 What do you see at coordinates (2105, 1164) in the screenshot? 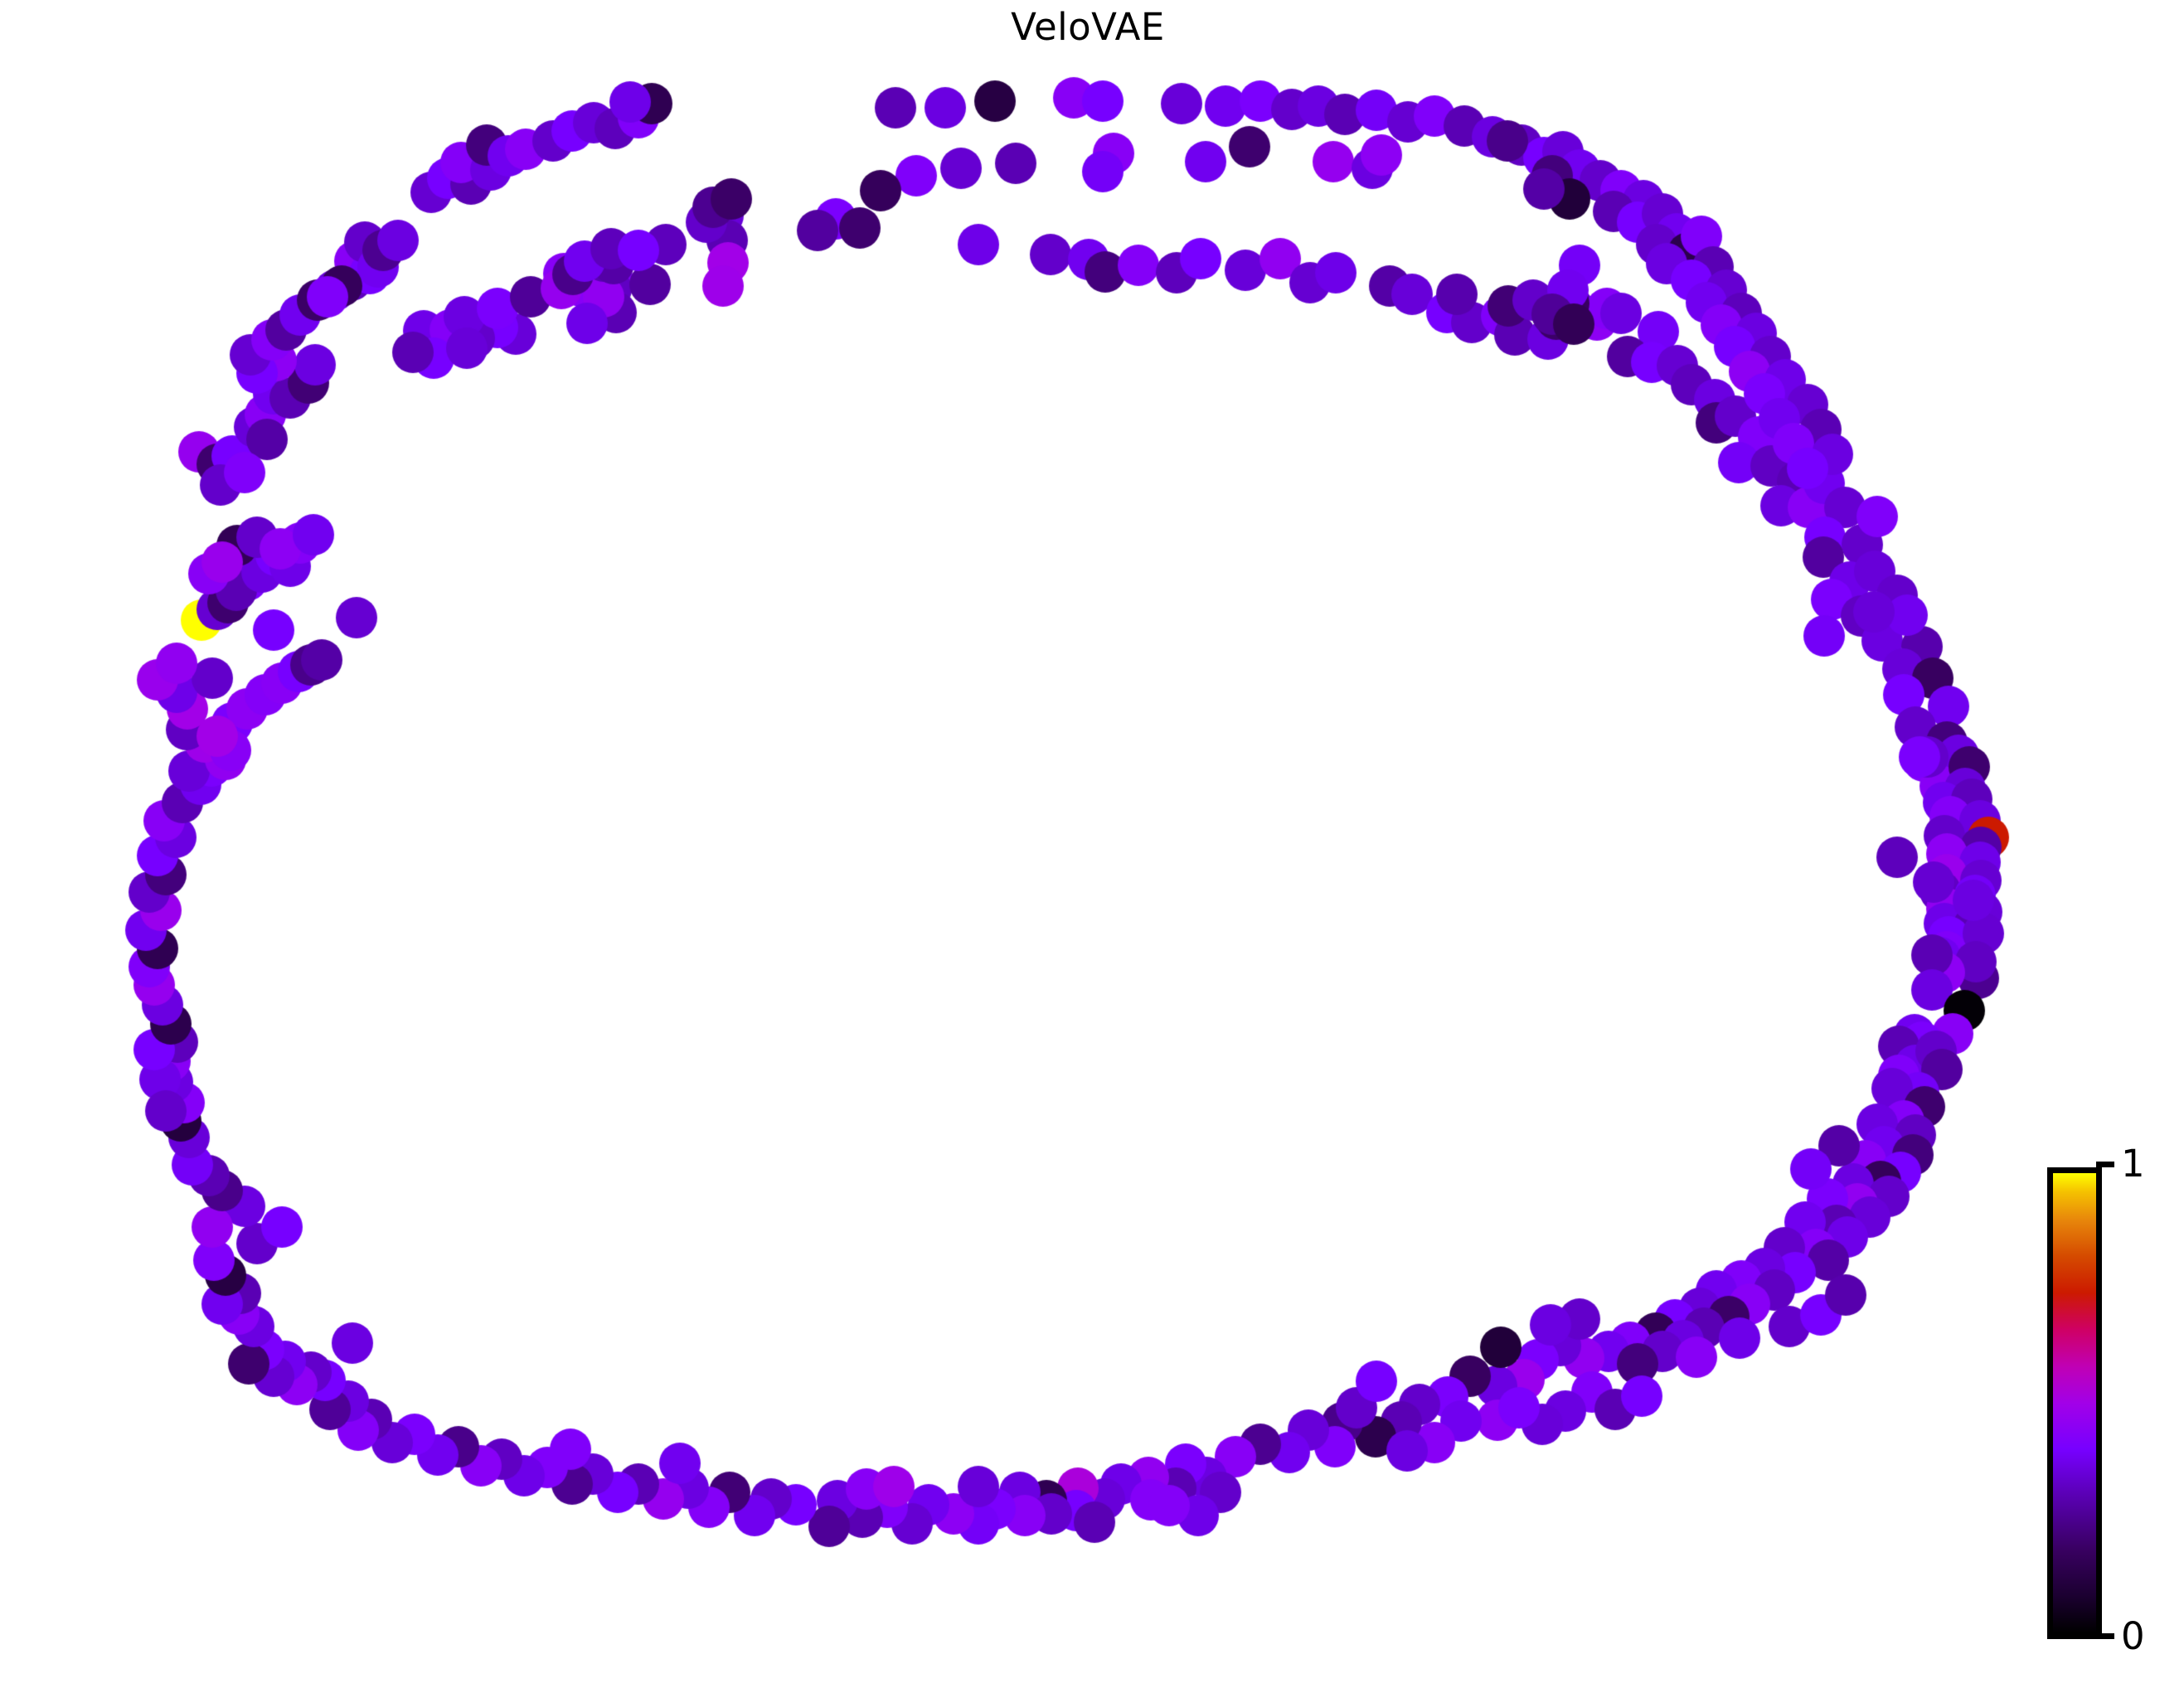
I see `colorbar-tick-max` at bounding box center [2105, 1164].